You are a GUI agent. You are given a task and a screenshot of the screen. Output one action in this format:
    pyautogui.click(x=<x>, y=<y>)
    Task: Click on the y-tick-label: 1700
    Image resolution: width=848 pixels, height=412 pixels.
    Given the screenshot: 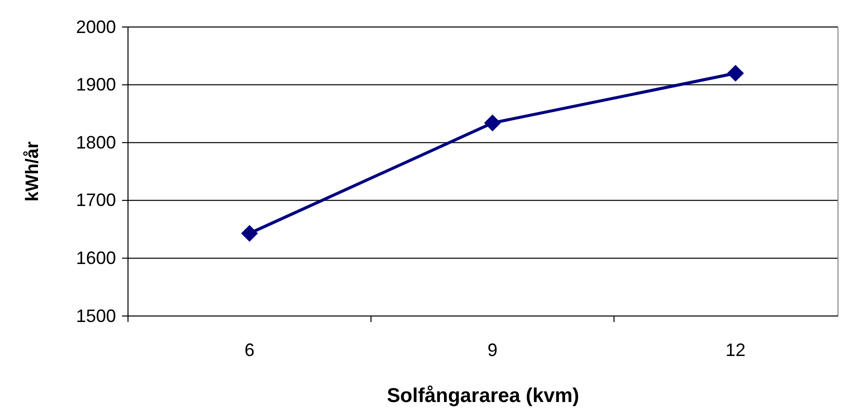 What is the action you would take?
    pyautogui.click(x=96, y=200)
    